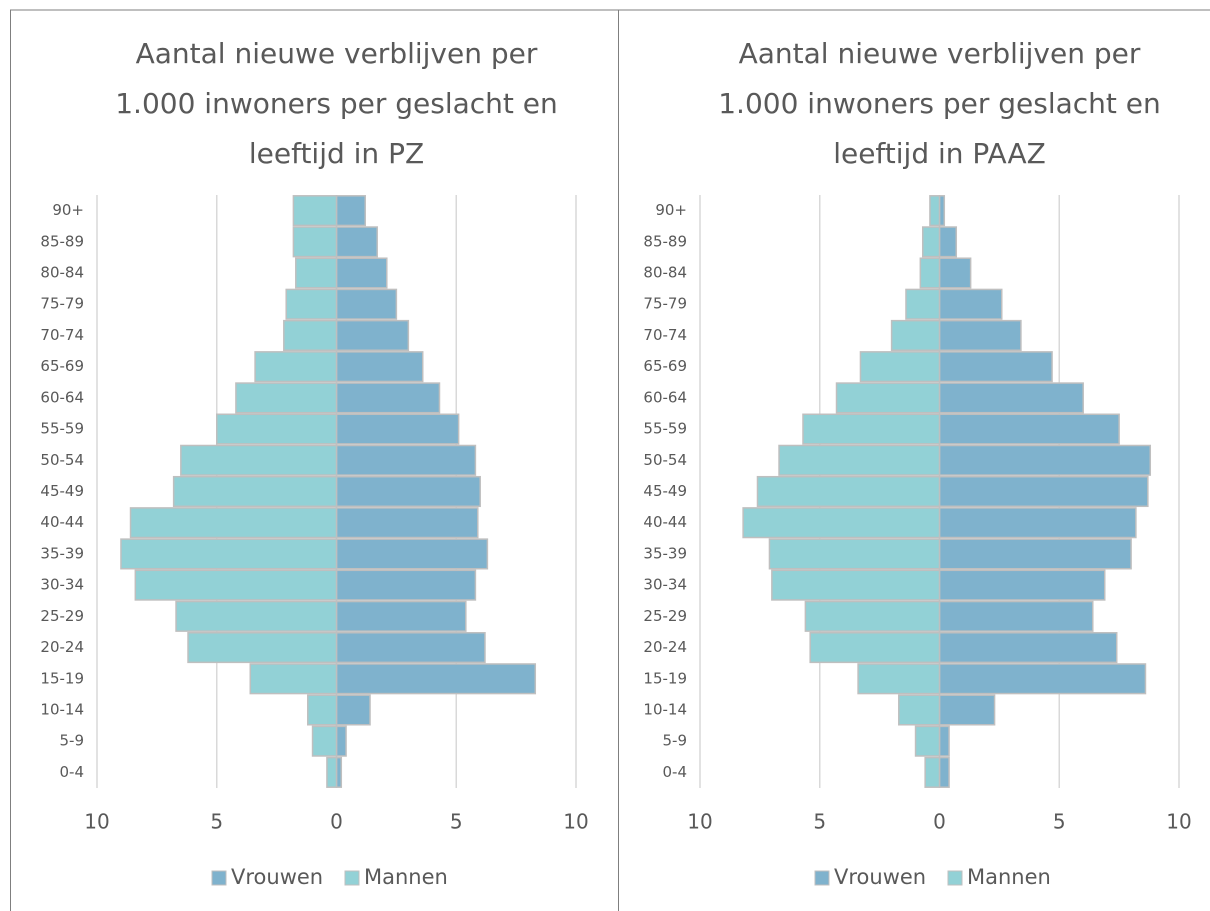  Describe the element at coordinates (665, 397) in the screenshot. I see `y-tick-label: 60-64` at that location.